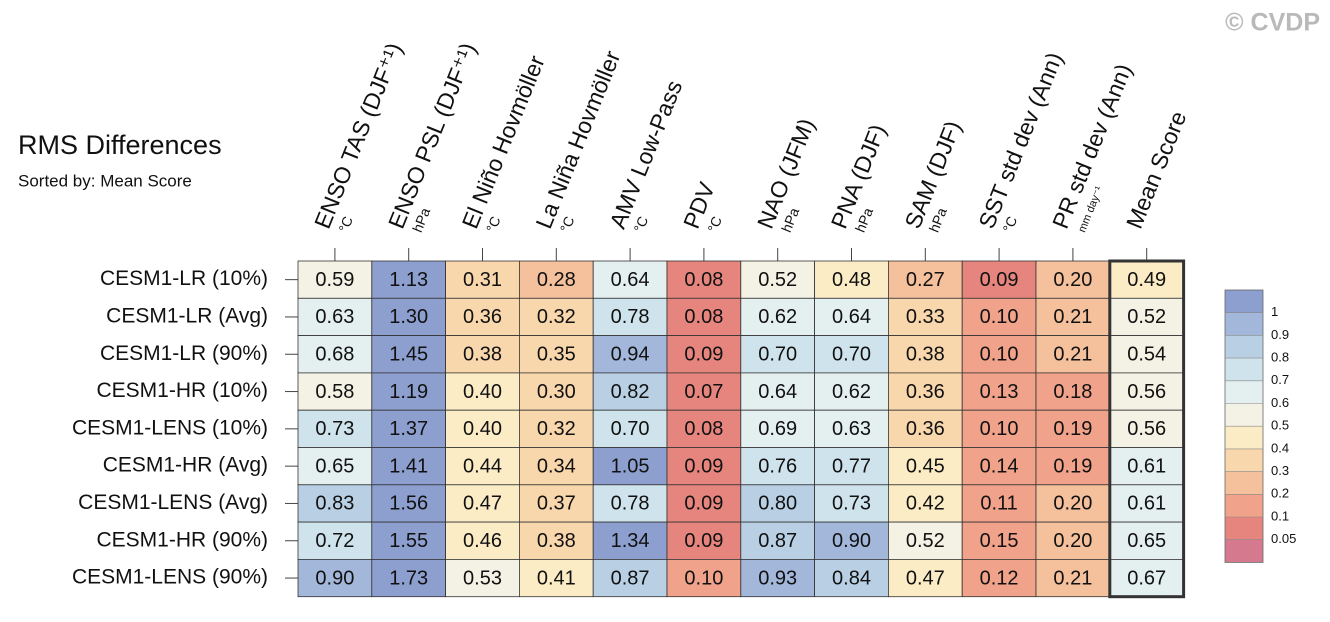 The image size is (1330, 622). I want to click on cell-label: 1.13, so click(408, 280).